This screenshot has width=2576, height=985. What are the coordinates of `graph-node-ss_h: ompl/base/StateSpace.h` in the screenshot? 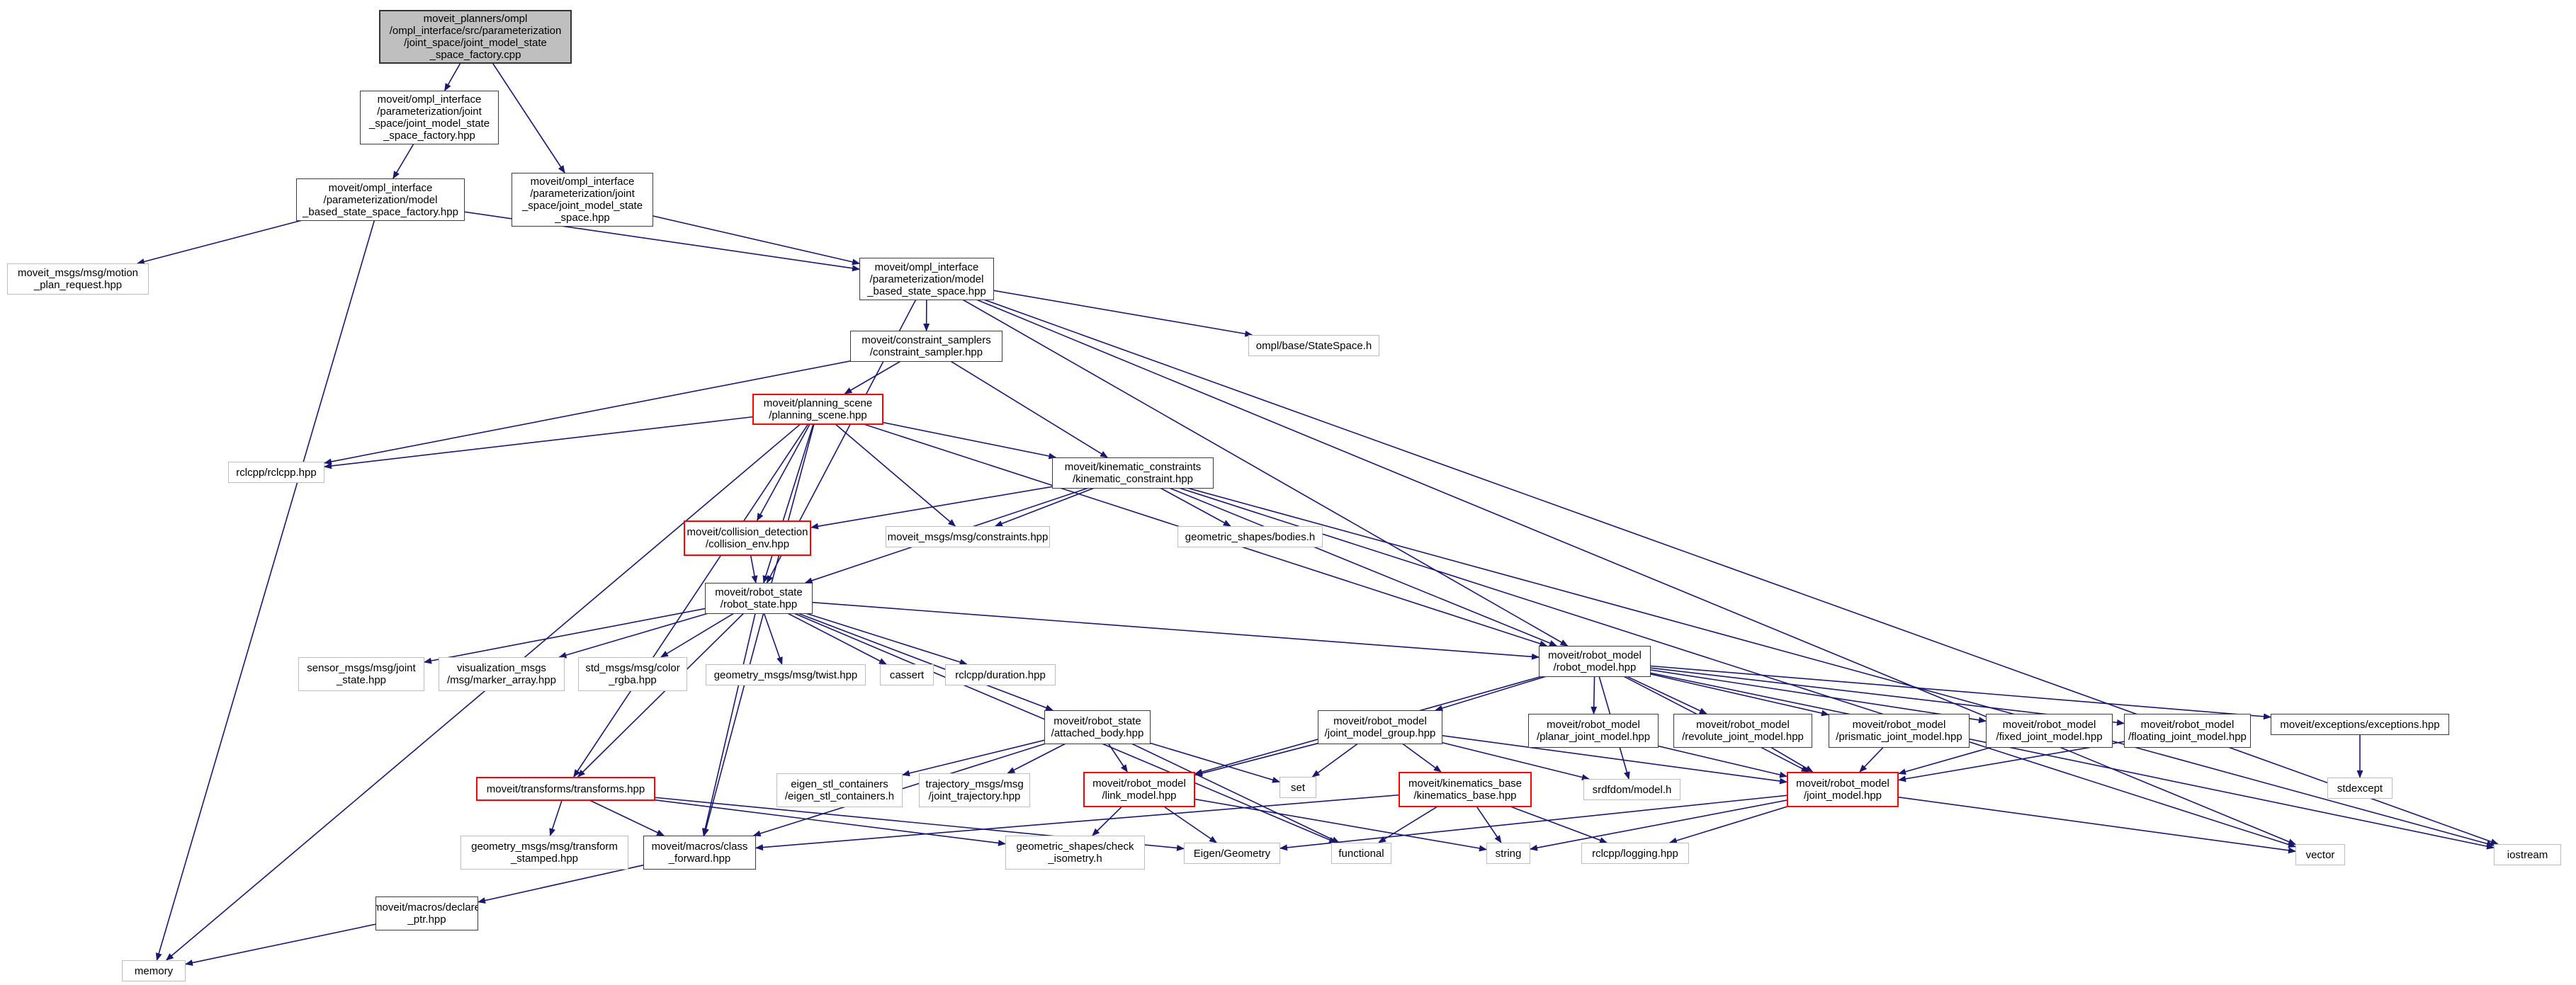 It's located at (1313, 346).